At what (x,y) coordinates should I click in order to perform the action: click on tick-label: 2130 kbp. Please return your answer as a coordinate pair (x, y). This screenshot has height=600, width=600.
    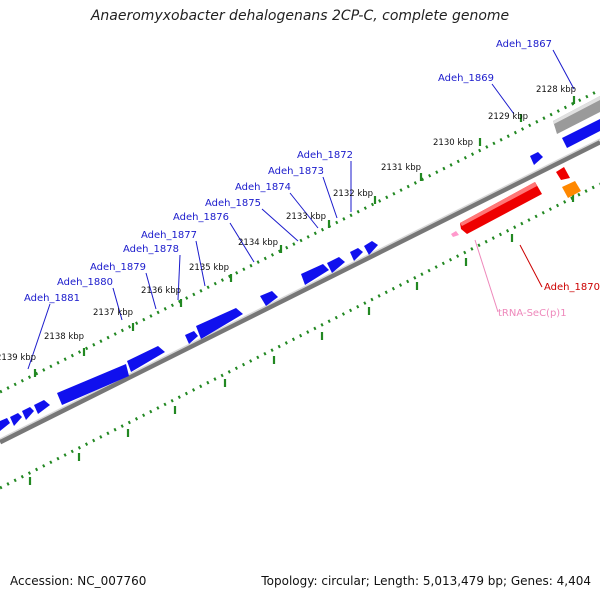
    Looking at the image, I should click on (453, 143).